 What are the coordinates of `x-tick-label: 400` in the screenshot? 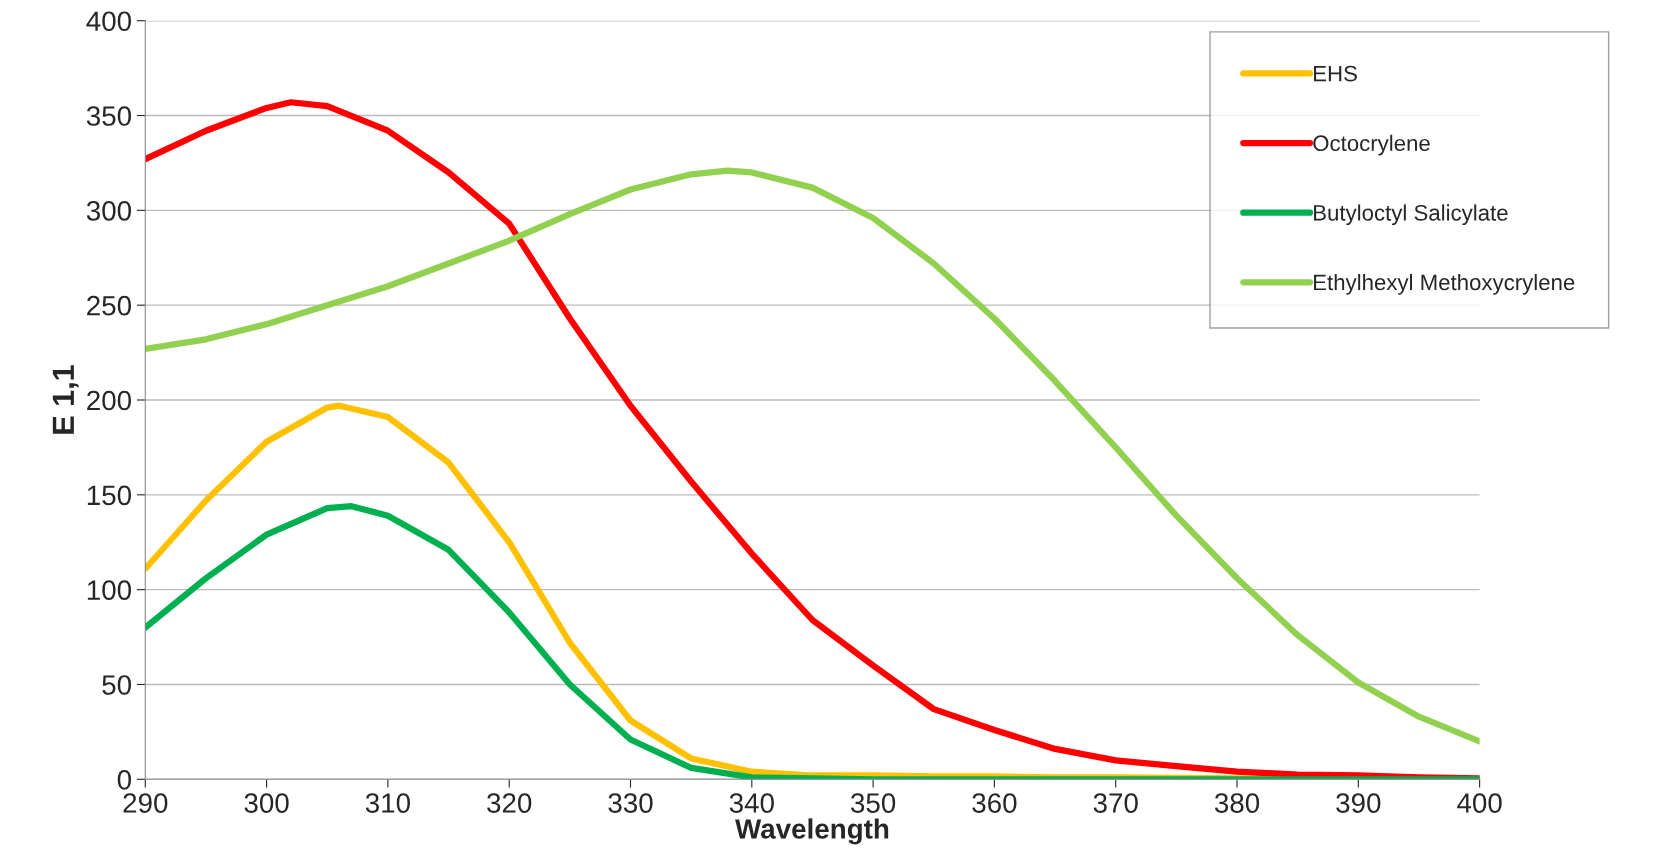 It's located at (1479, 803).